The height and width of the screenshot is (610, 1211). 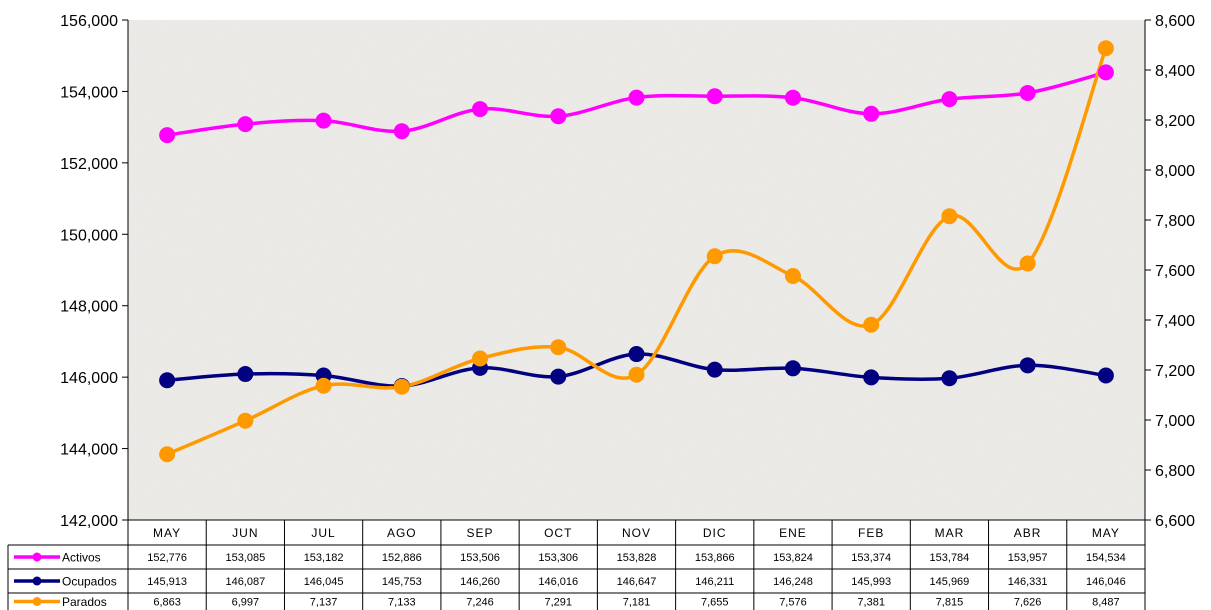 I want to click on right-tick-label: 7,200, so click(x=1175, y=371).